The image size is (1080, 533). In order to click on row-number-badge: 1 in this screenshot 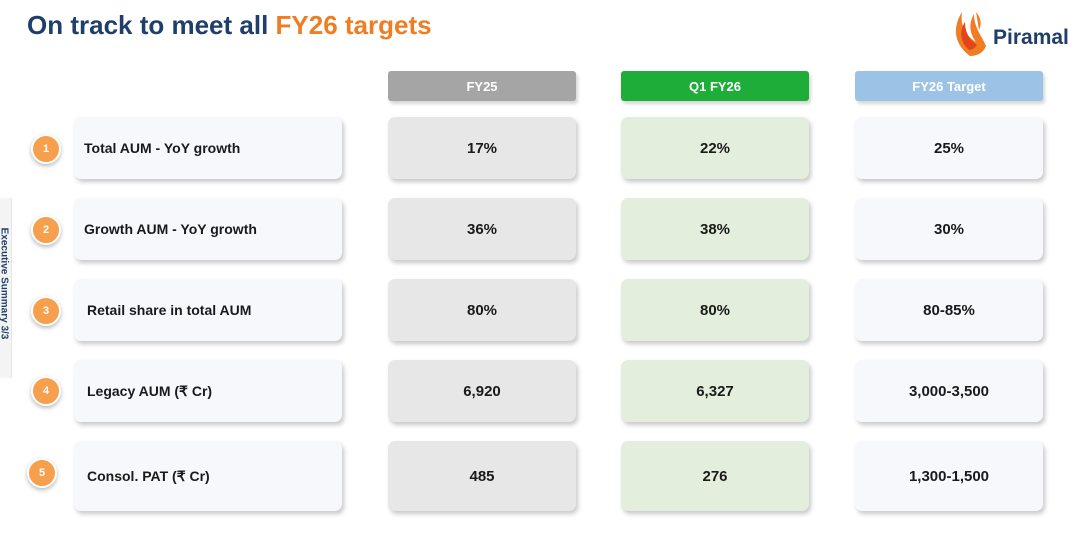, I will do `click(46, 149)`.